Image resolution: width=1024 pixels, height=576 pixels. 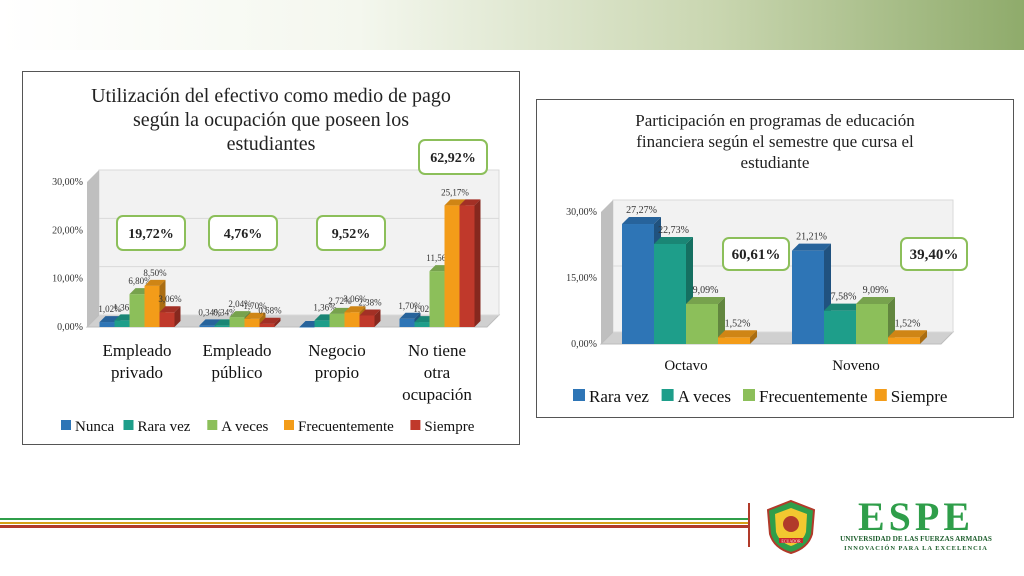 What do you see at coordinates (775, 162) in the screenshot?
I see `chart-title-line: estudiante` at bounding box center [775, 162].